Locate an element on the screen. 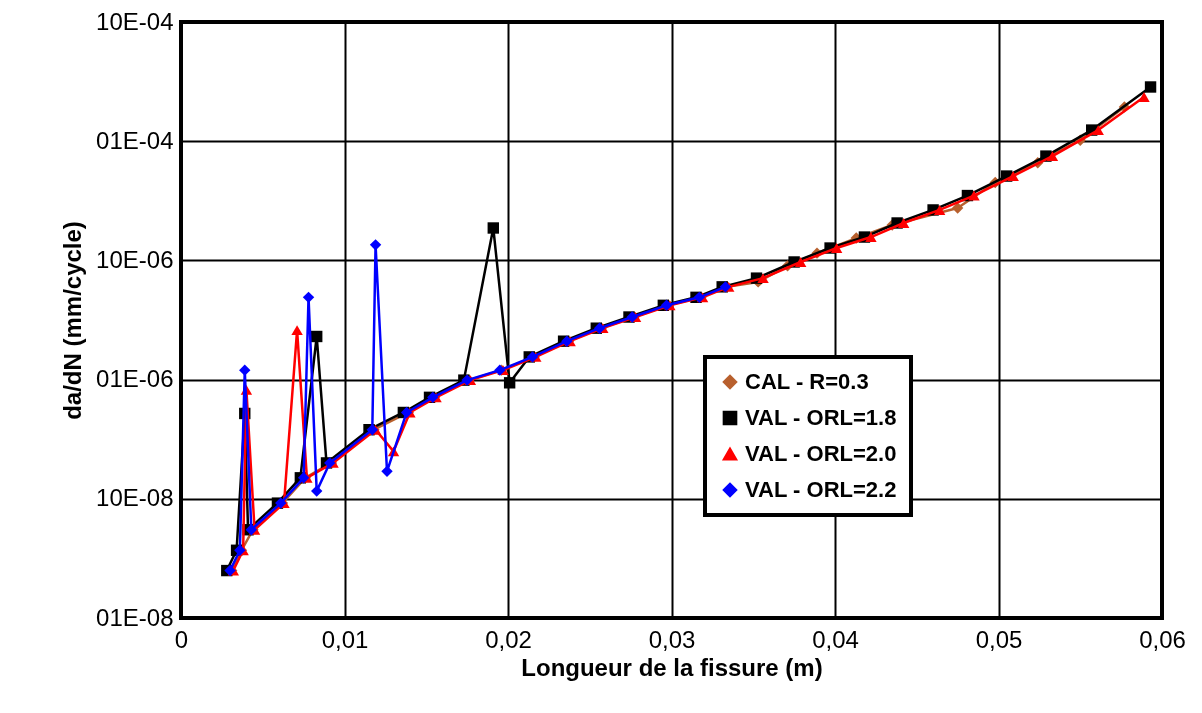  legend-label: VAL - ORL=1.8 is located at coordinates (821, 417).